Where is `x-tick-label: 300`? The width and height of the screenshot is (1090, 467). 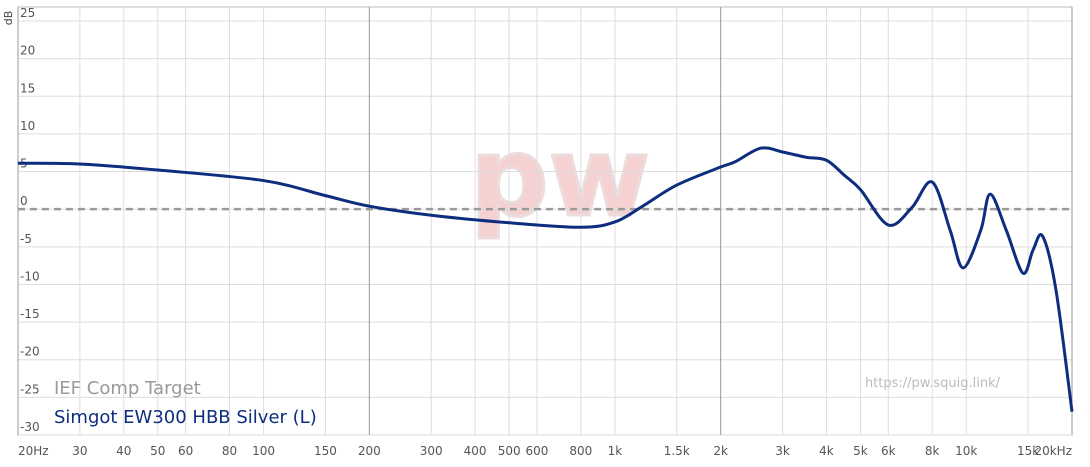
x-tick-label: 300 is located at coordinates (431, 451).